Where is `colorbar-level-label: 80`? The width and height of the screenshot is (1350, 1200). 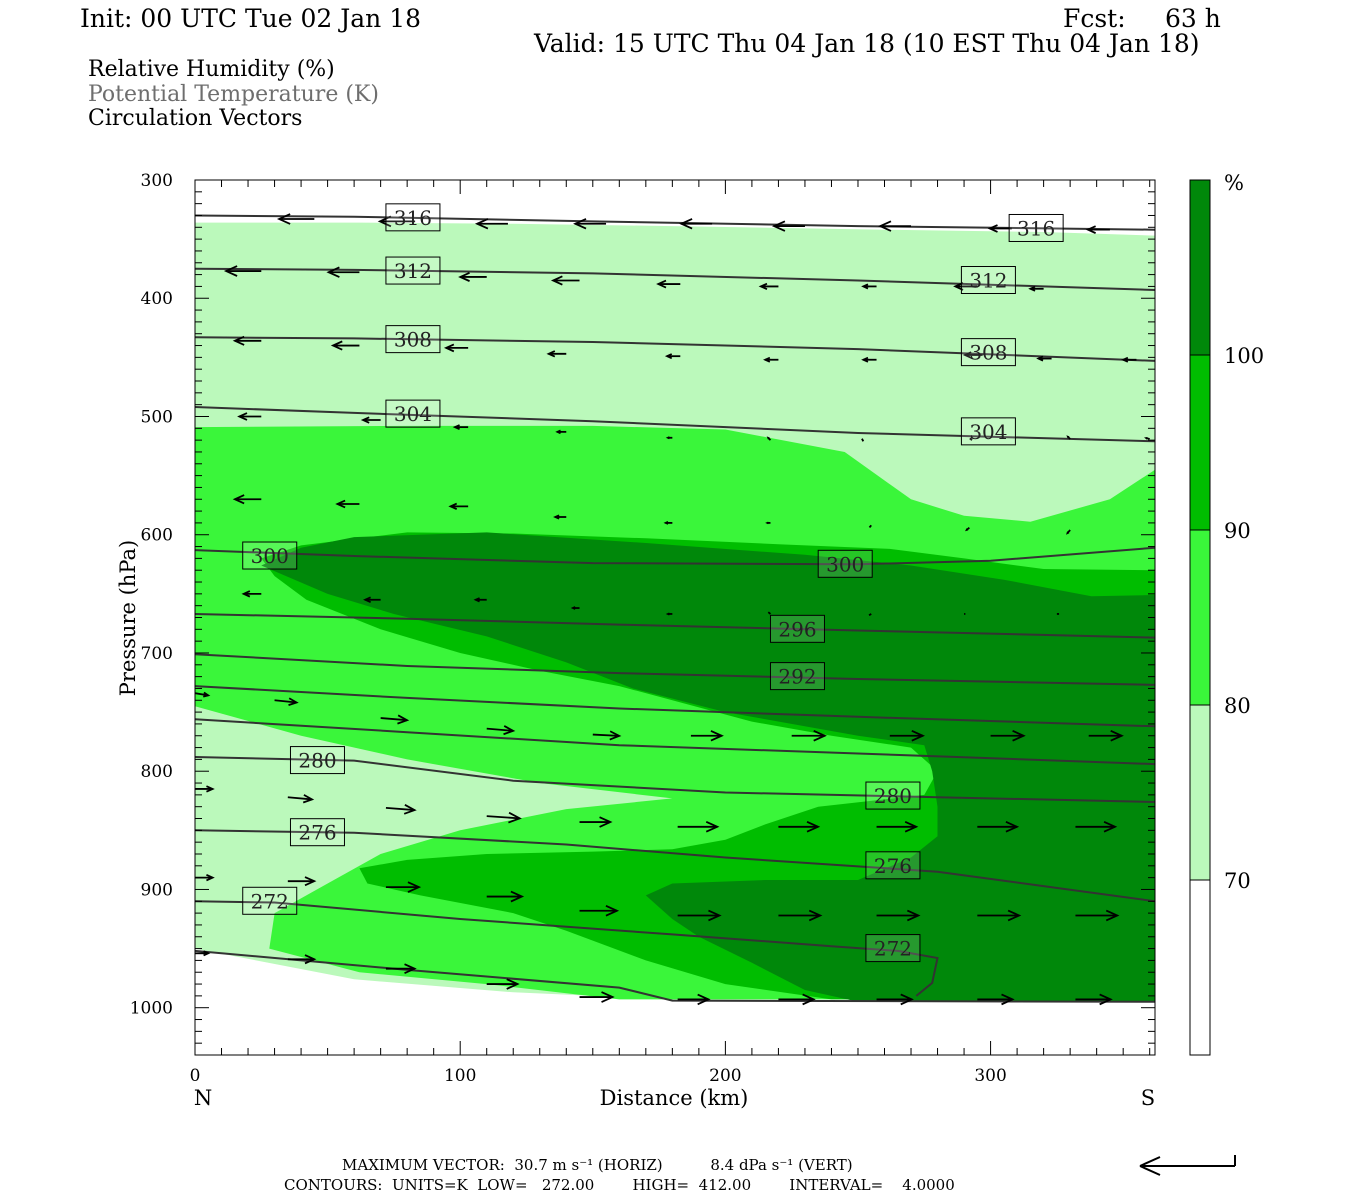 colorbar-level-label: 80 is located at coordinates (1237, 706).